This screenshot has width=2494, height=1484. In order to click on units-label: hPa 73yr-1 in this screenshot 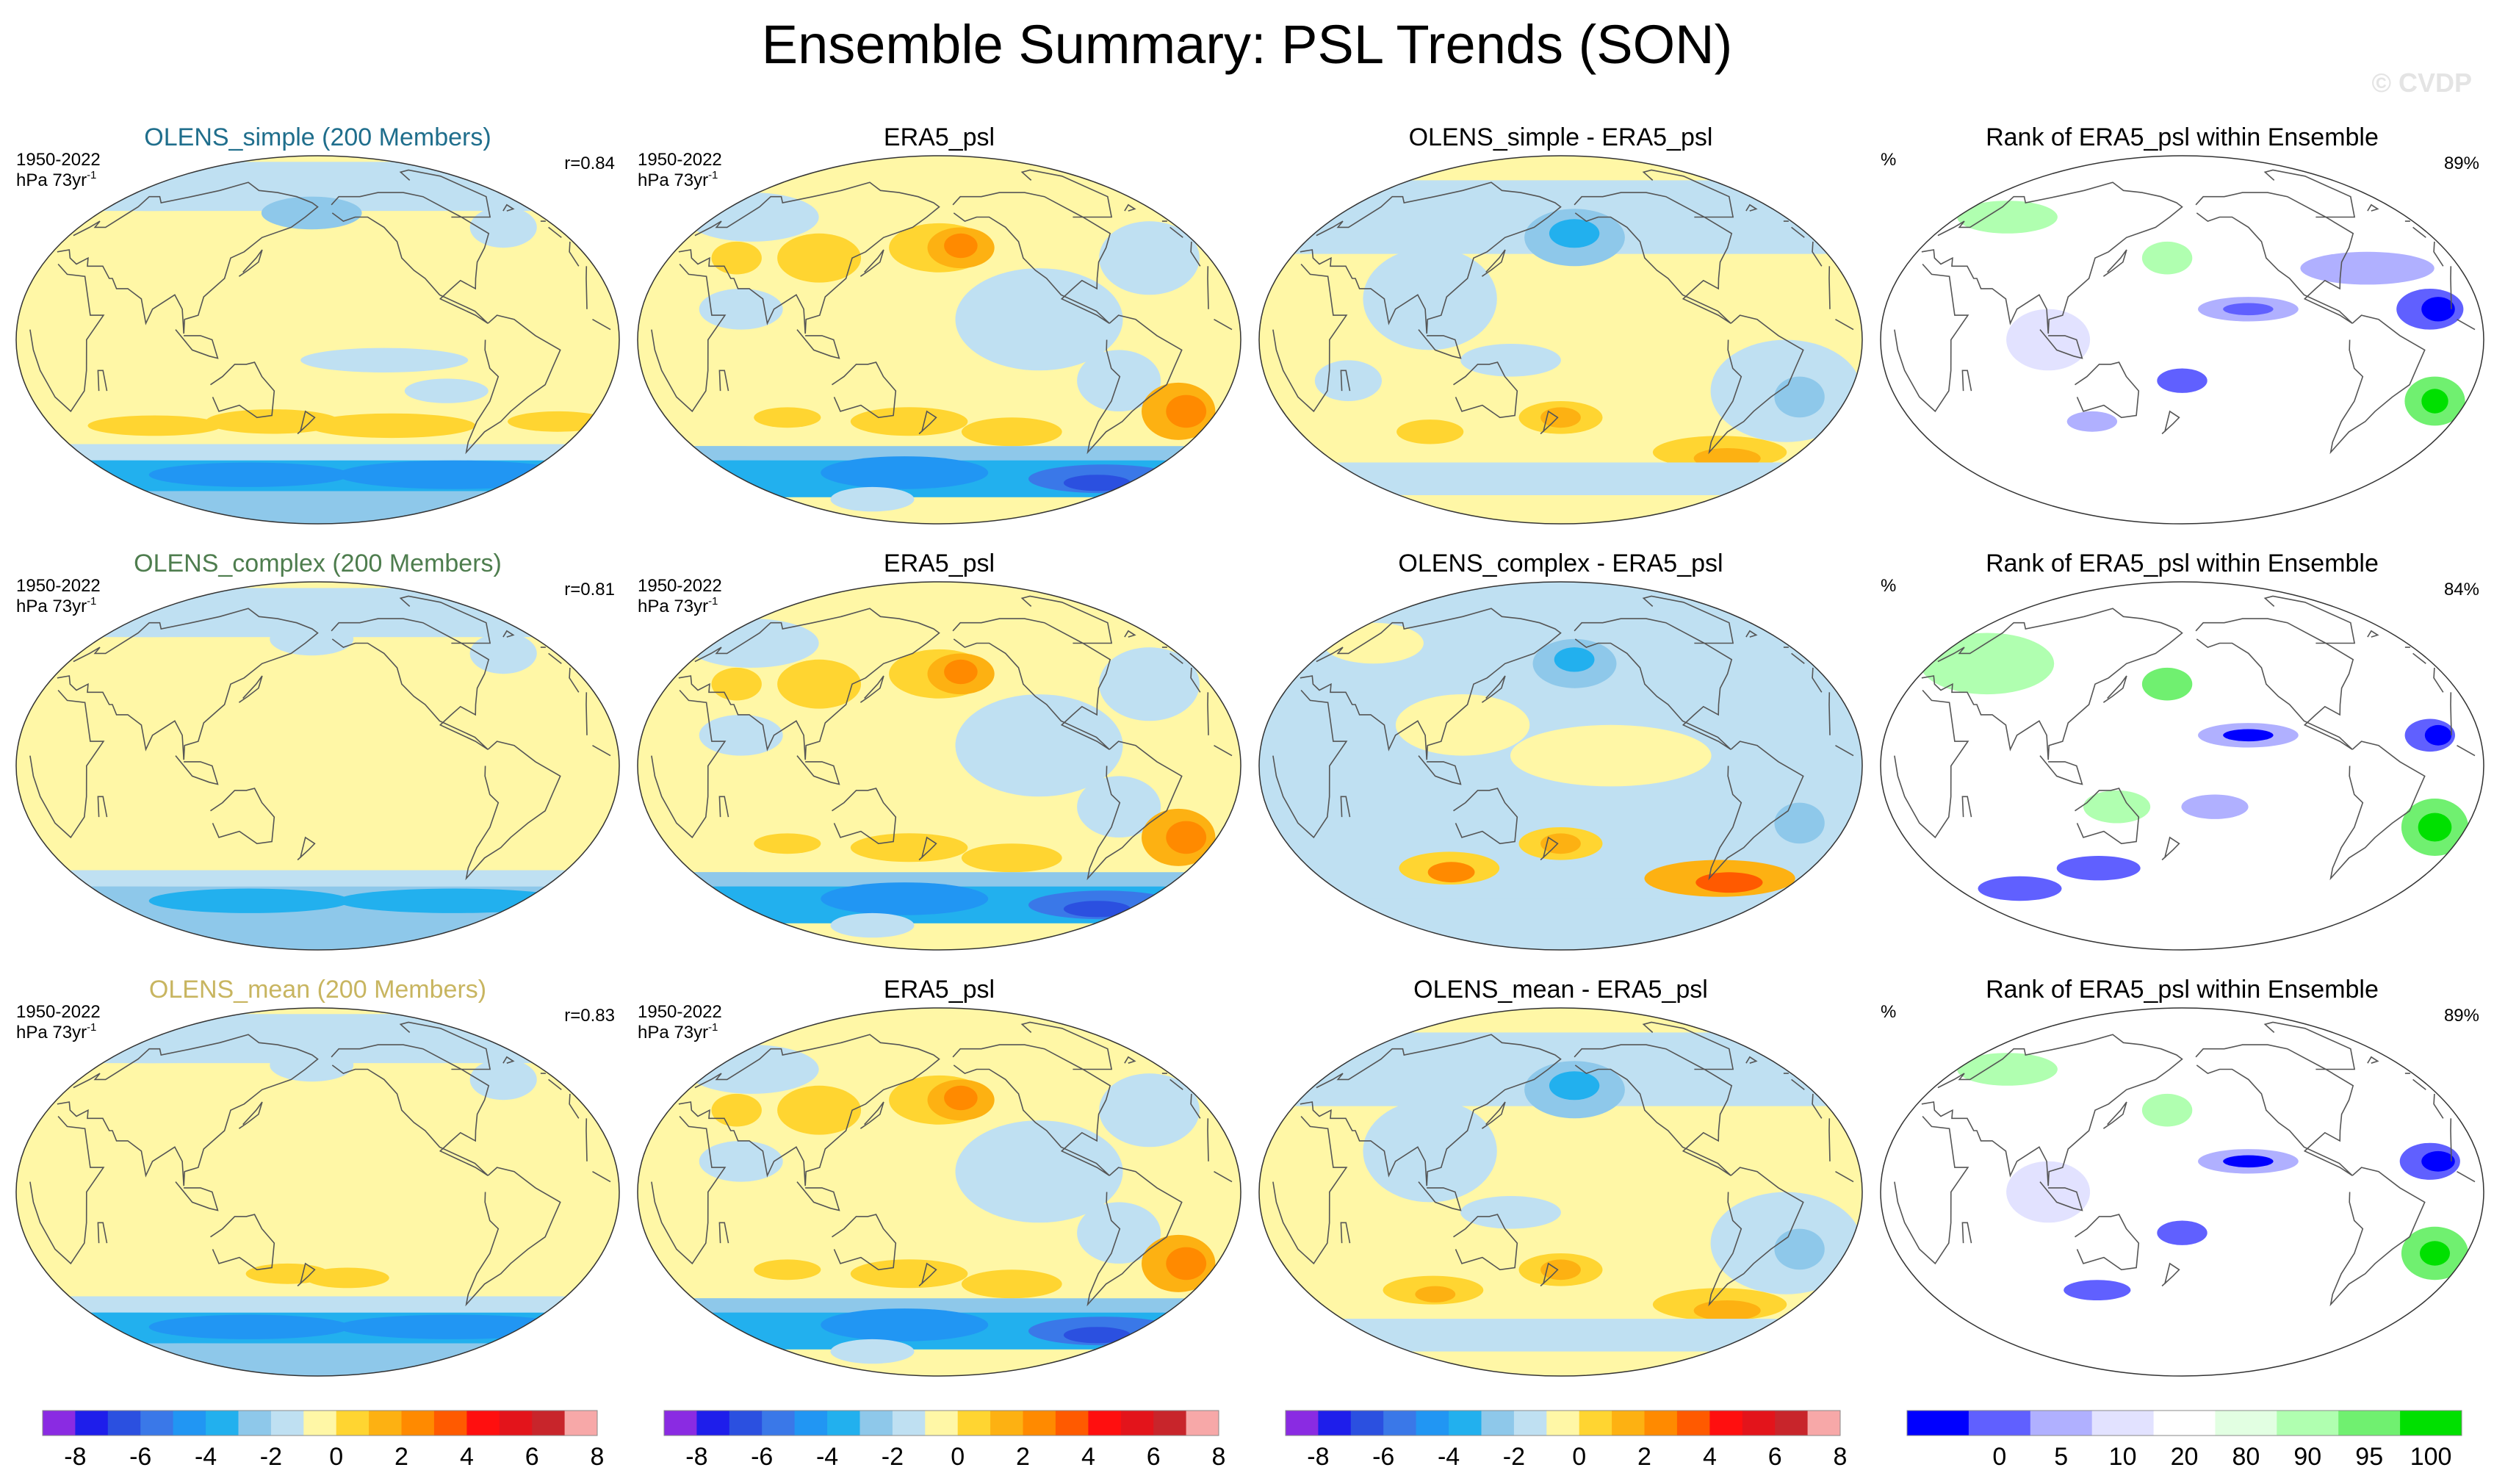, I will do `click(678, 605)`.